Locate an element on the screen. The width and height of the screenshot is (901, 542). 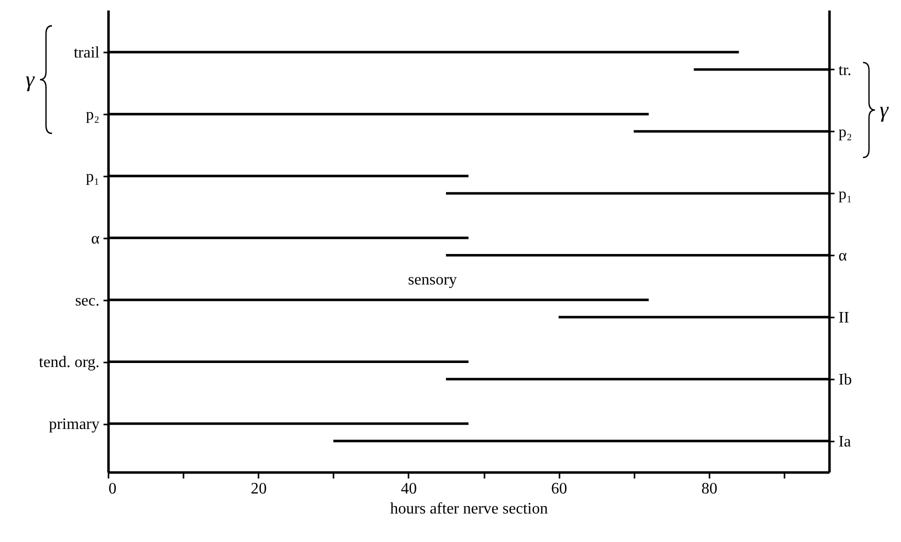
y2-tick-label: Ib is located at coordinates (845, 380).